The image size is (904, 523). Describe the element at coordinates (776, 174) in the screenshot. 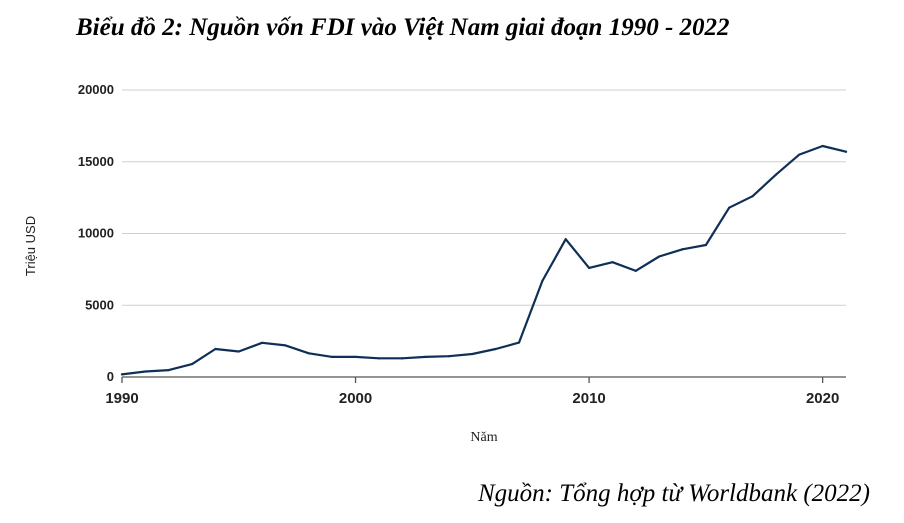

I see `data-point-2018` at that location.